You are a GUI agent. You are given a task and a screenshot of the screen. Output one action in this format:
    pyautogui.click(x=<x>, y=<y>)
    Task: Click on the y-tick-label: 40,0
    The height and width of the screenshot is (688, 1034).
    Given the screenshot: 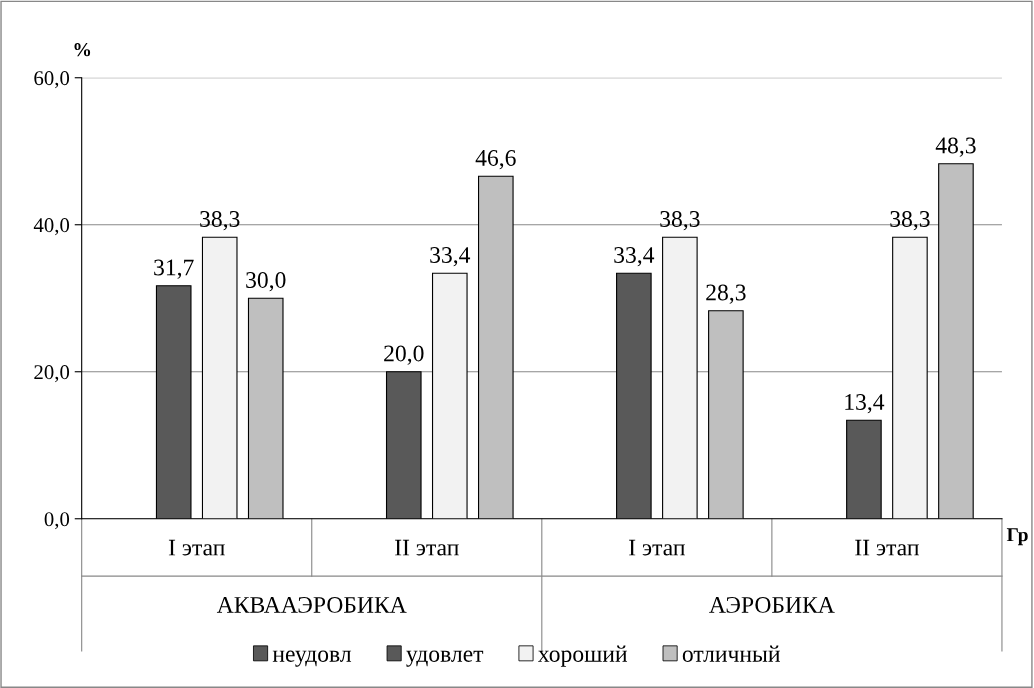 What is the action you would take?
    pyautogui.click(x=51, y=227)
    